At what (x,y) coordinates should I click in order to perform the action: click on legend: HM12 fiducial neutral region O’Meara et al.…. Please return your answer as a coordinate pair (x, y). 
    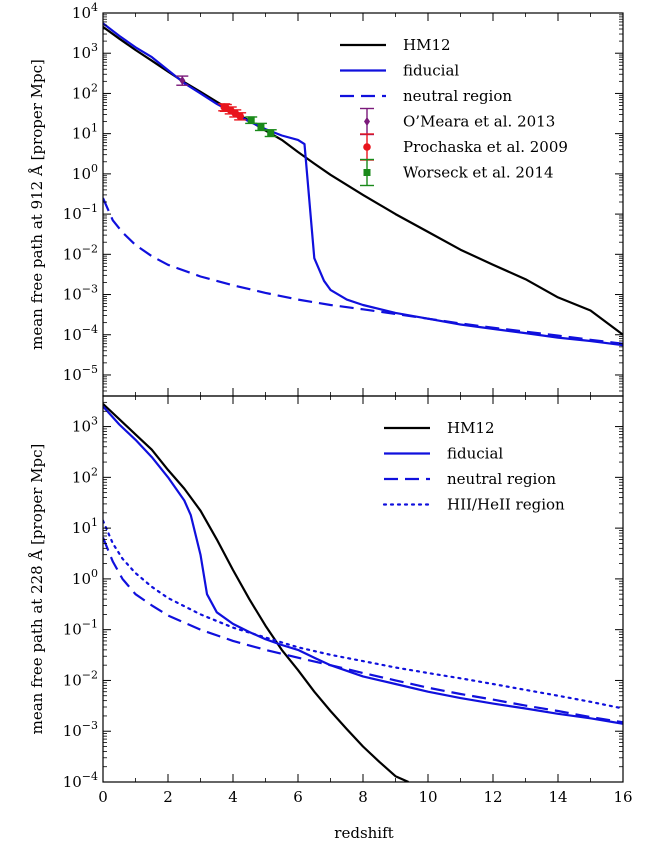
    Looking at the image, I should click on (454, 111).